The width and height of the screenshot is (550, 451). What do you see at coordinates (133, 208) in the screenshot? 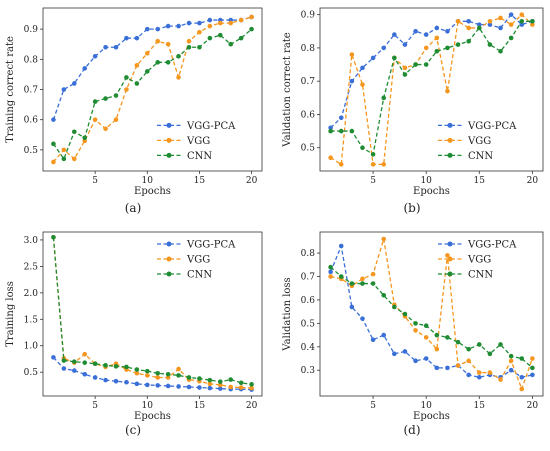
I see `panel-label: (a)` at bounding box center [133, 208].